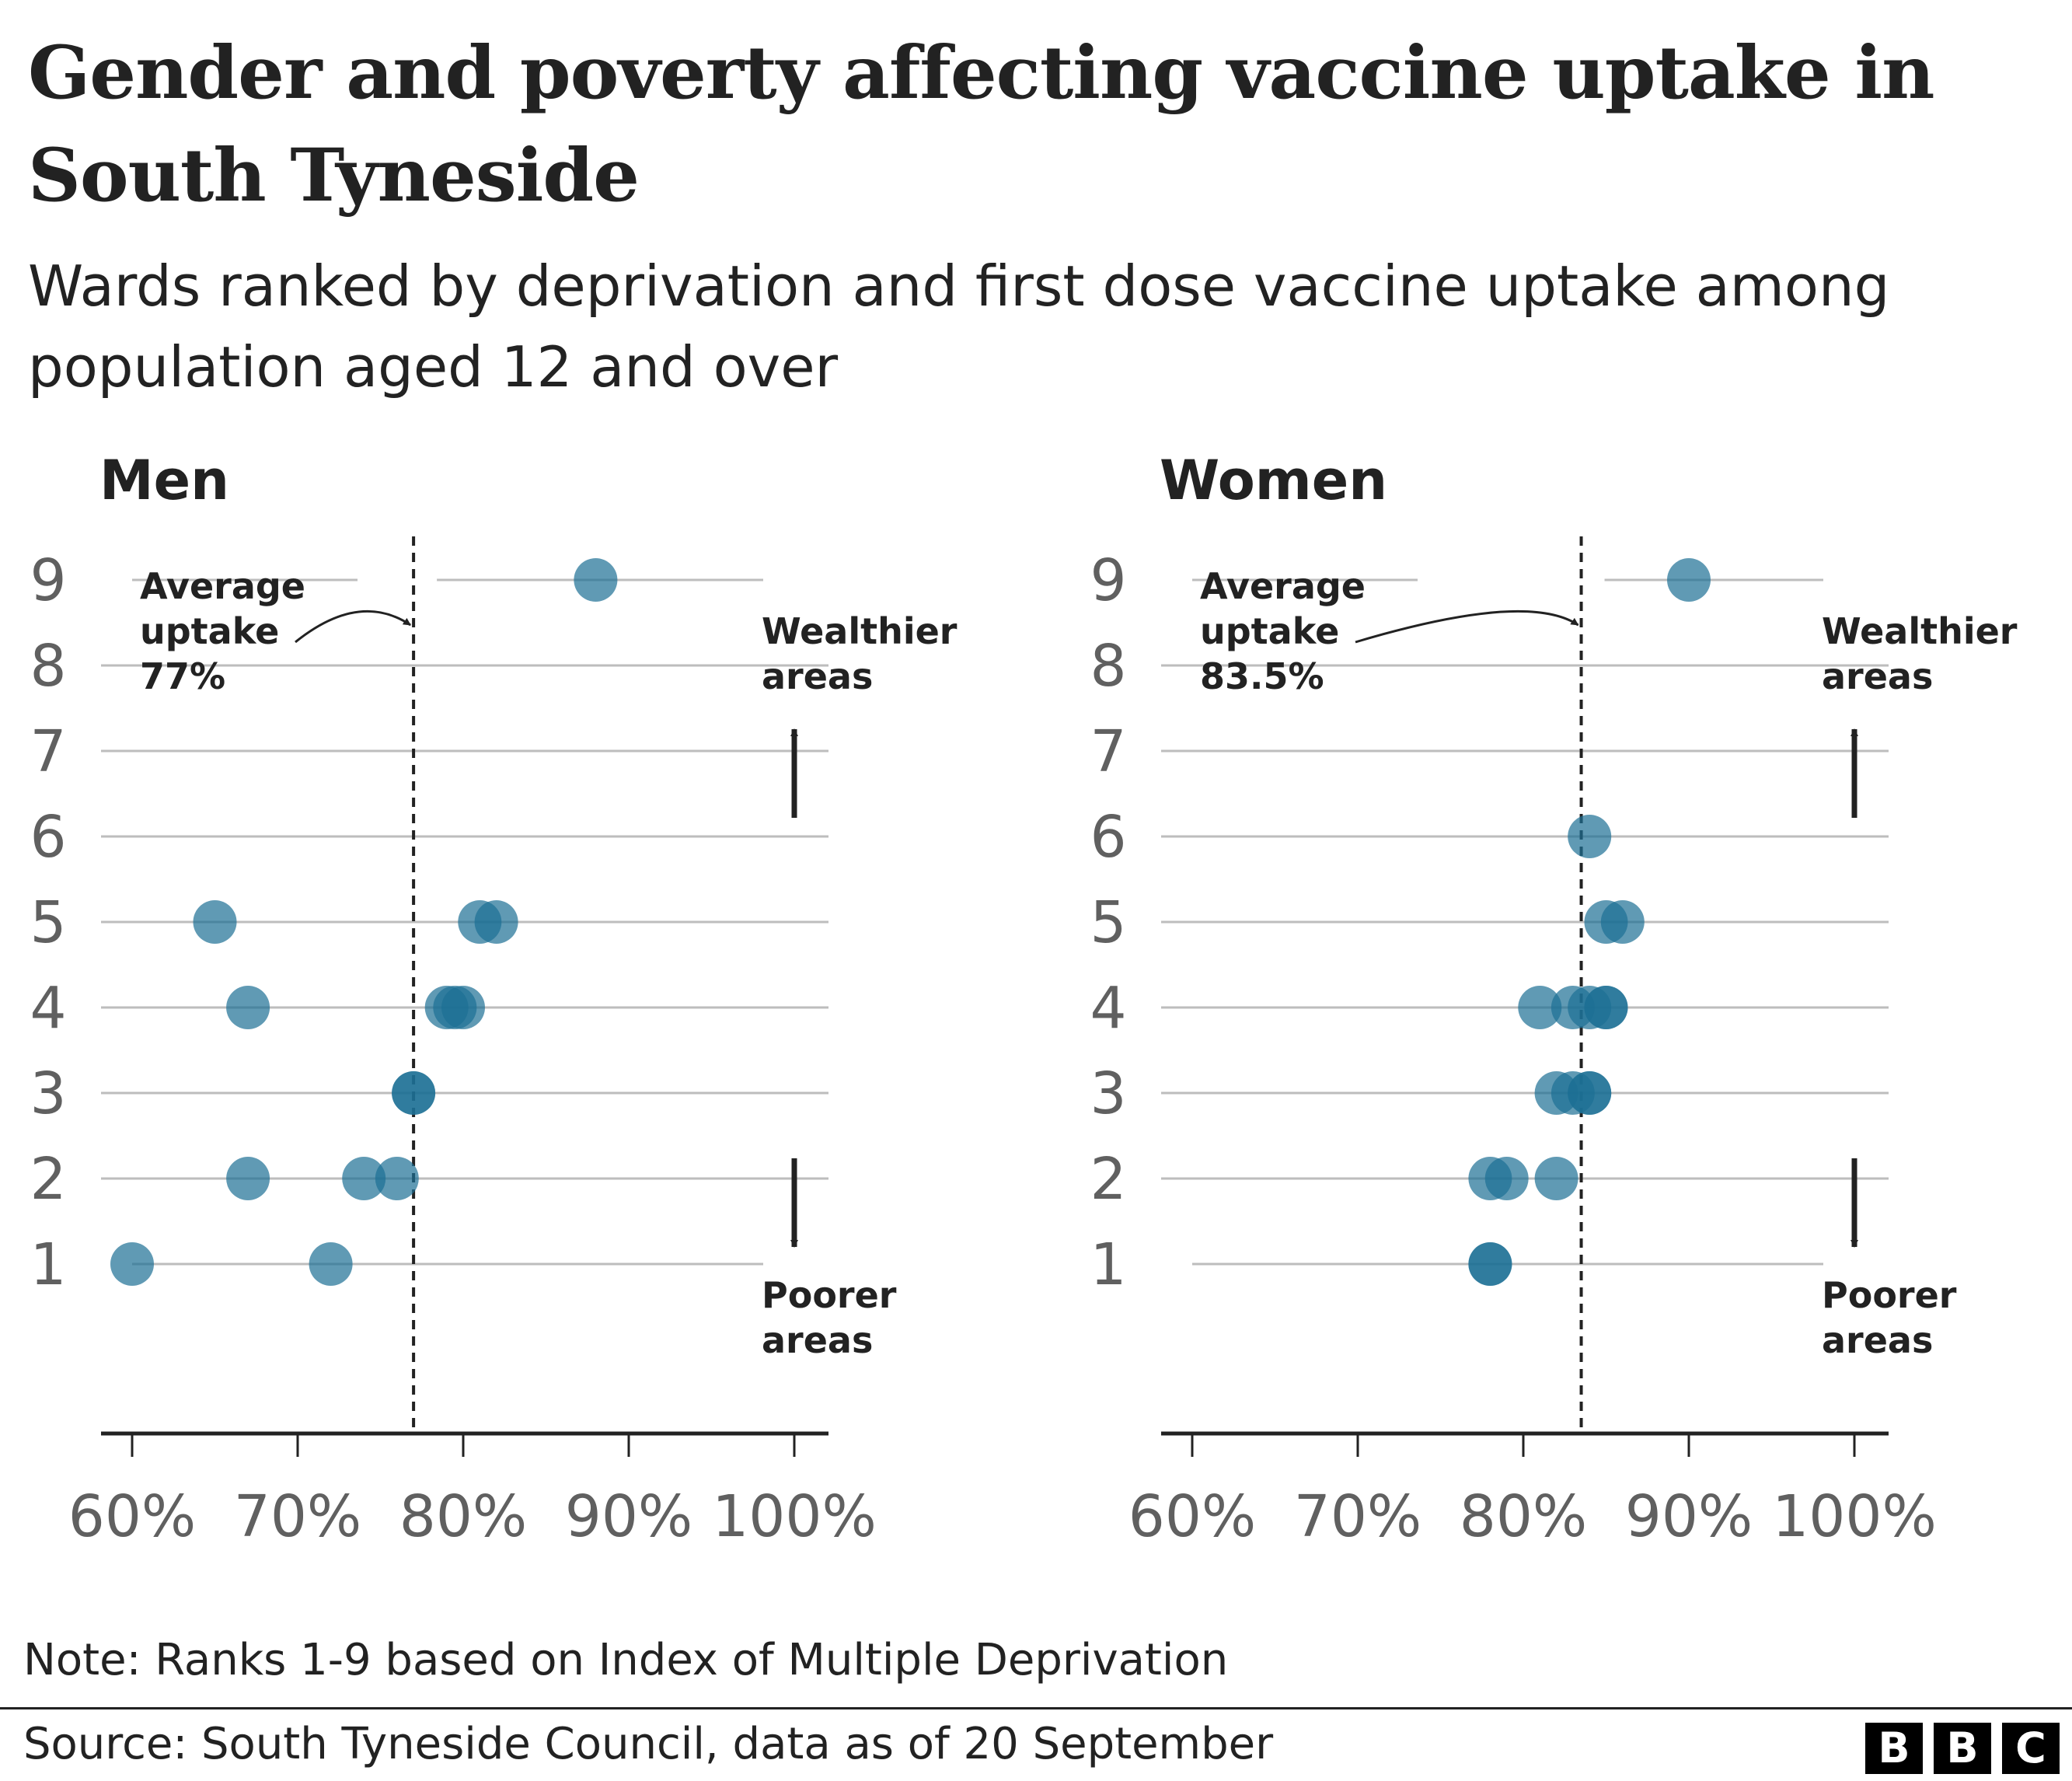  I want to click on bbc-logo-letter: C, so click(2031, 1748).